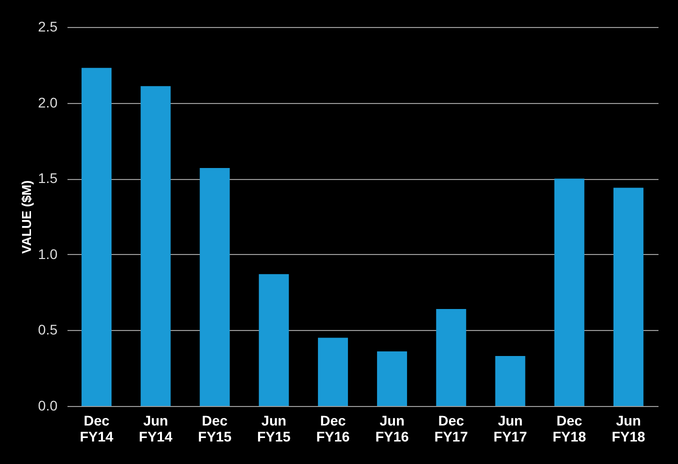 The image size is (678, 464). I want to click on y-tick-label: 2.5, so click(48, 26).